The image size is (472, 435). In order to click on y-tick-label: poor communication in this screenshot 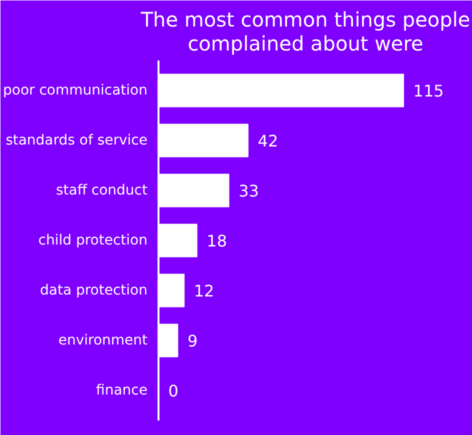, I will do `click(75, 90)`.